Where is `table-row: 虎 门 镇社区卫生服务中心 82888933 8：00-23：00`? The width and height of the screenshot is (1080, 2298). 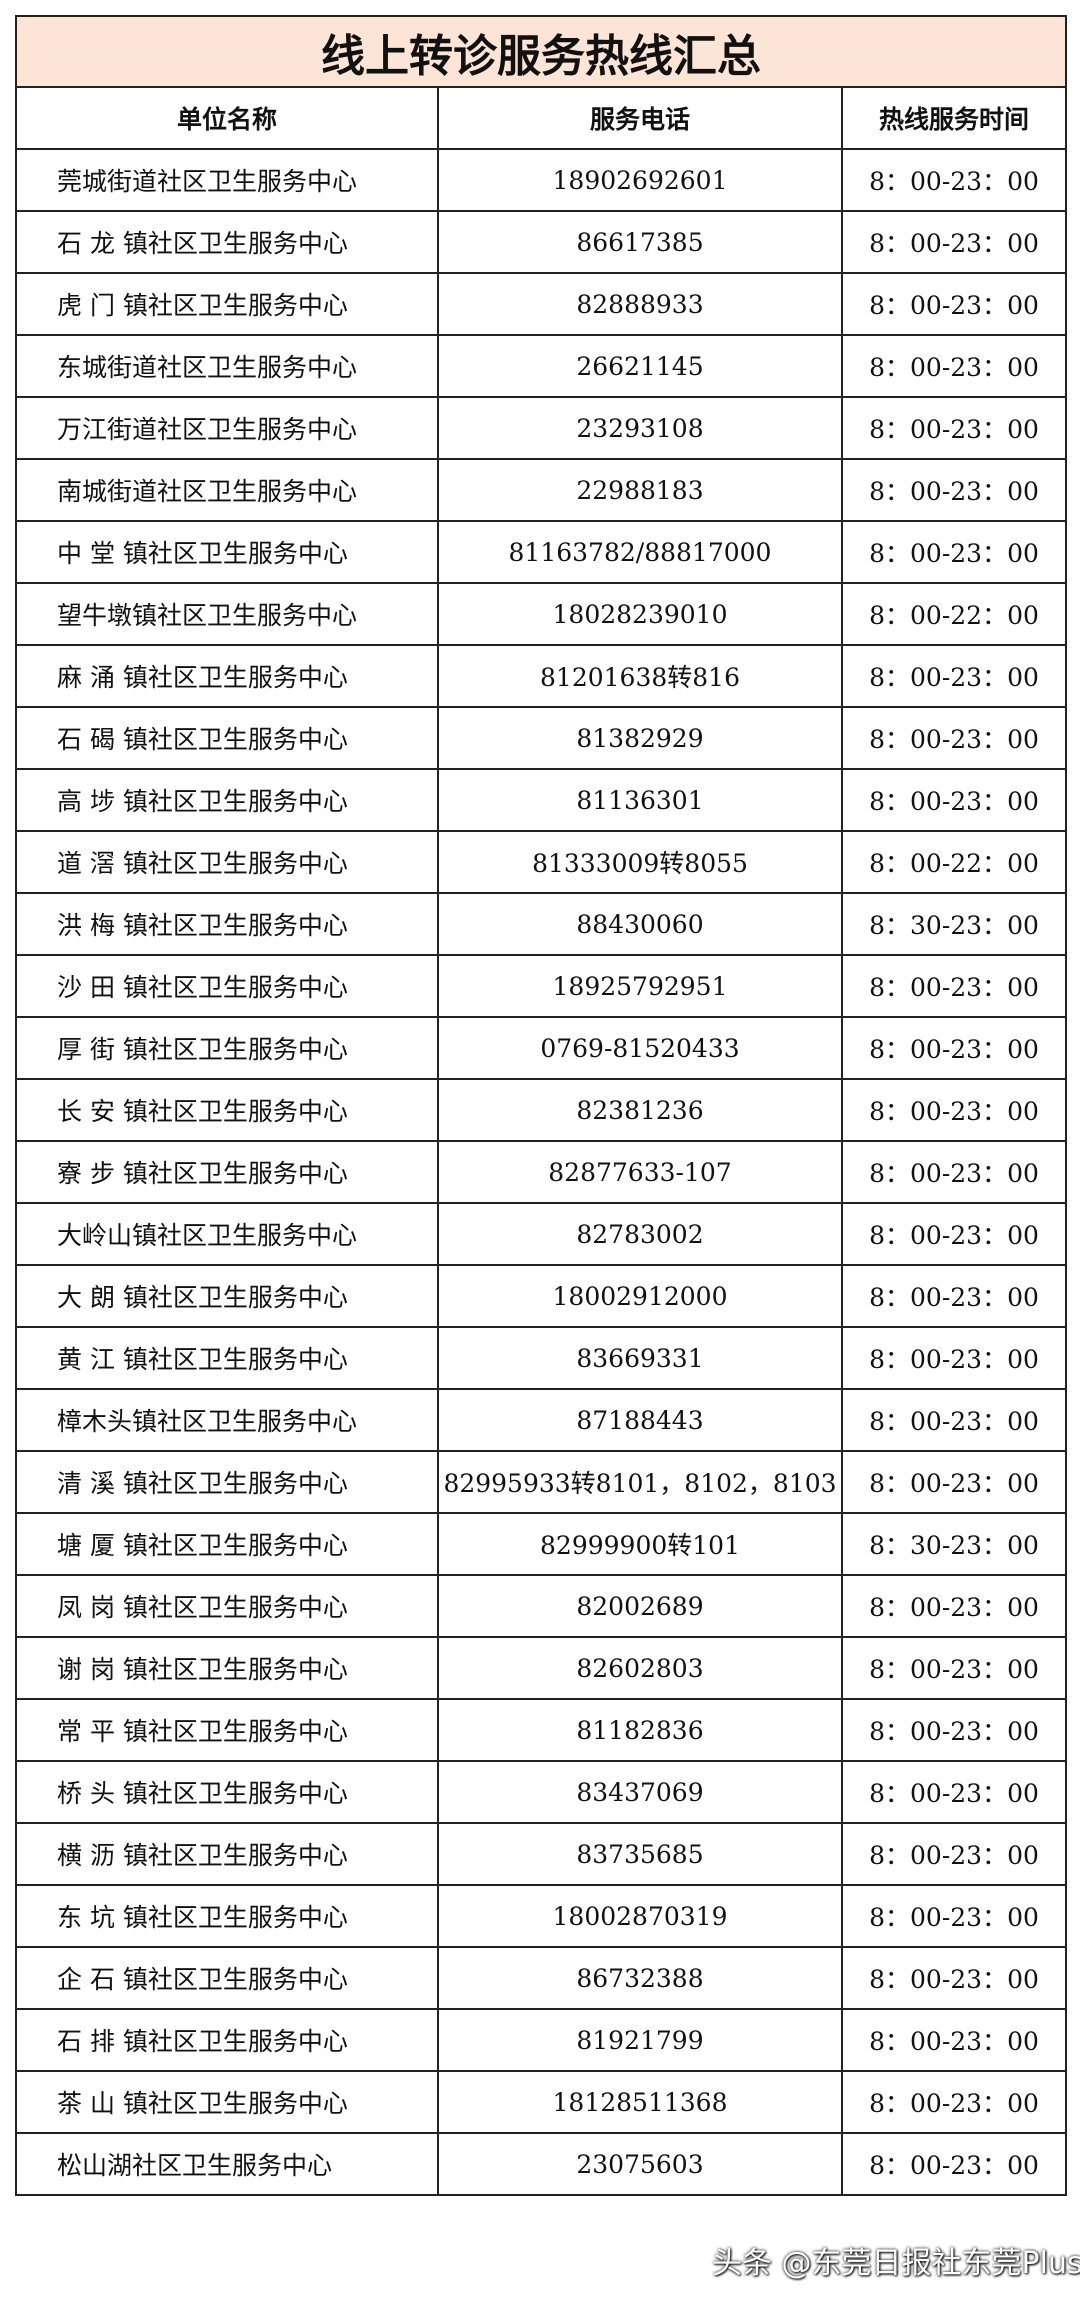
table-row: 虎 门 镇社区卫生服务中心 82888933 8：00-23：00 is located at coordinates (541, 304).